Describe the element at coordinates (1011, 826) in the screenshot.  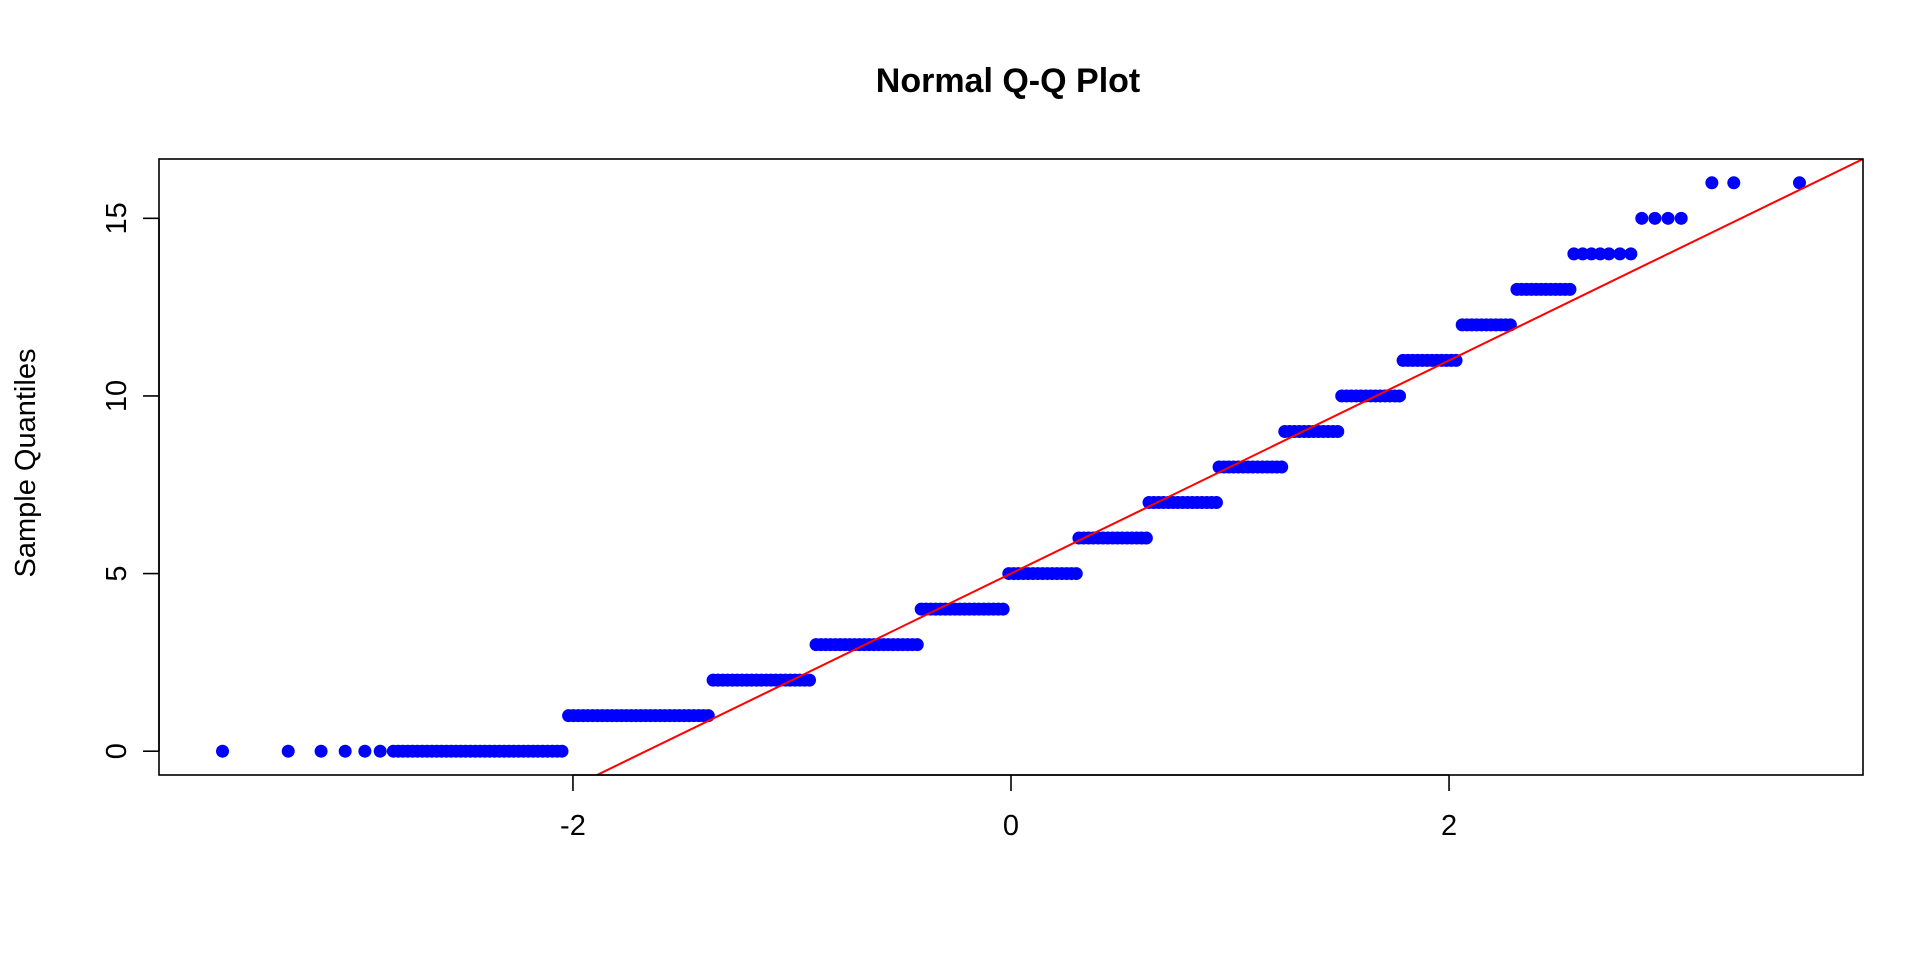
I see `x-tick-label: 0` at that location.